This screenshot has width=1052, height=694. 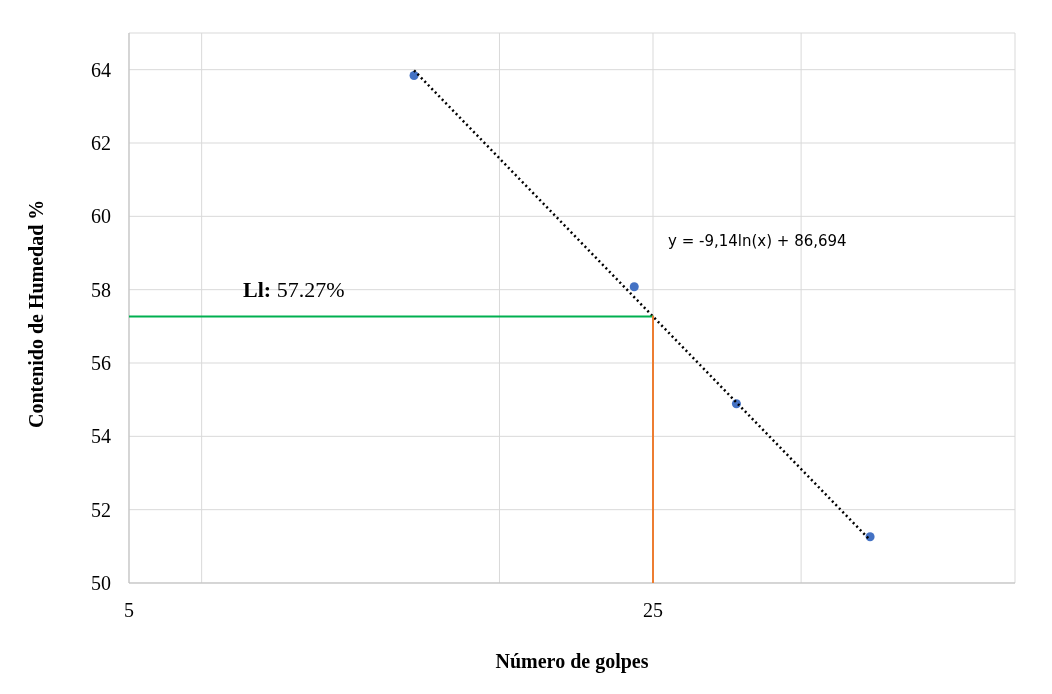 I want to click on y-tick-label: 50, so click(x=101, y=583).